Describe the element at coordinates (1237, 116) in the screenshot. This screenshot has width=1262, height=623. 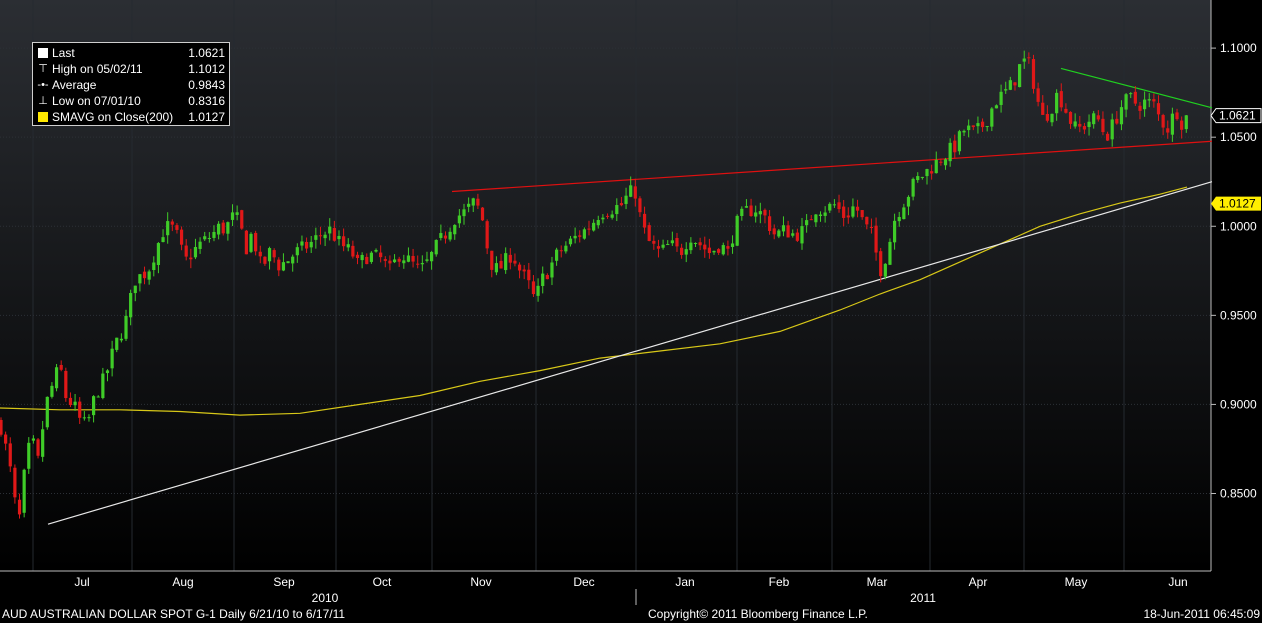
I see `last-price-label: 1.0621` at that location.